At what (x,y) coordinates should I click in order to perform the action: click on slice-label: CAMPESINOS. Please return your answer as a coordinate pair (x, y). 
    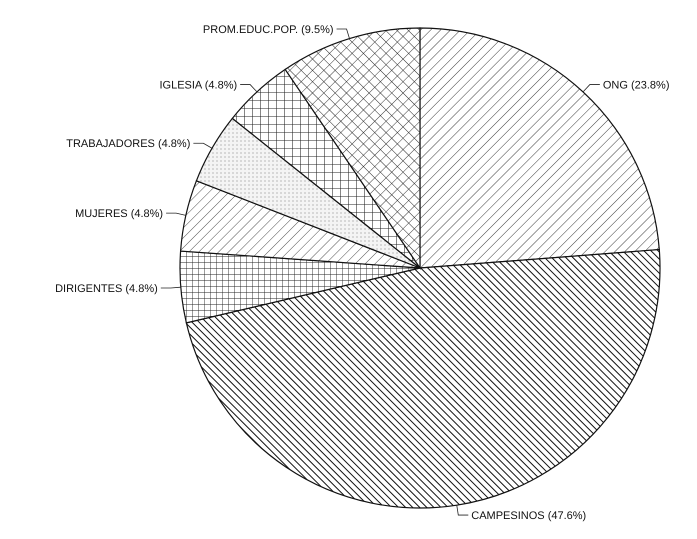
    Looking at the image, I should click on (508, 516).